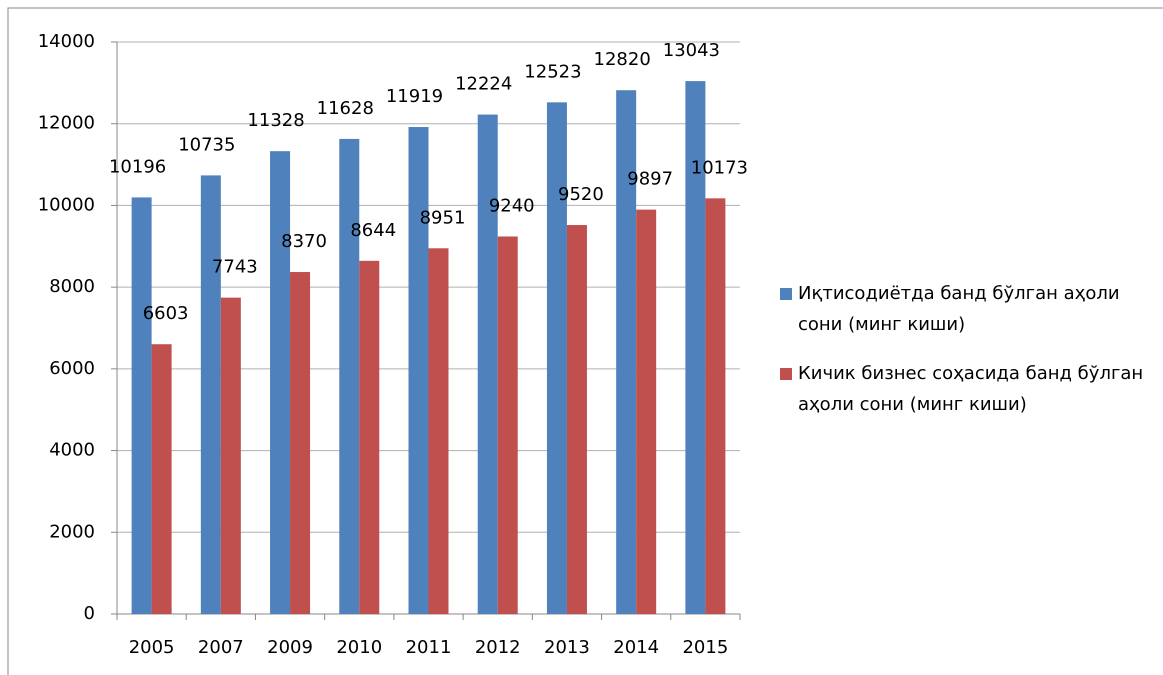 The image size is (1163, 675). Describe the element at coordinates (72, 531) in the screenshot. I see `y-tick-label: 2000` at that location.